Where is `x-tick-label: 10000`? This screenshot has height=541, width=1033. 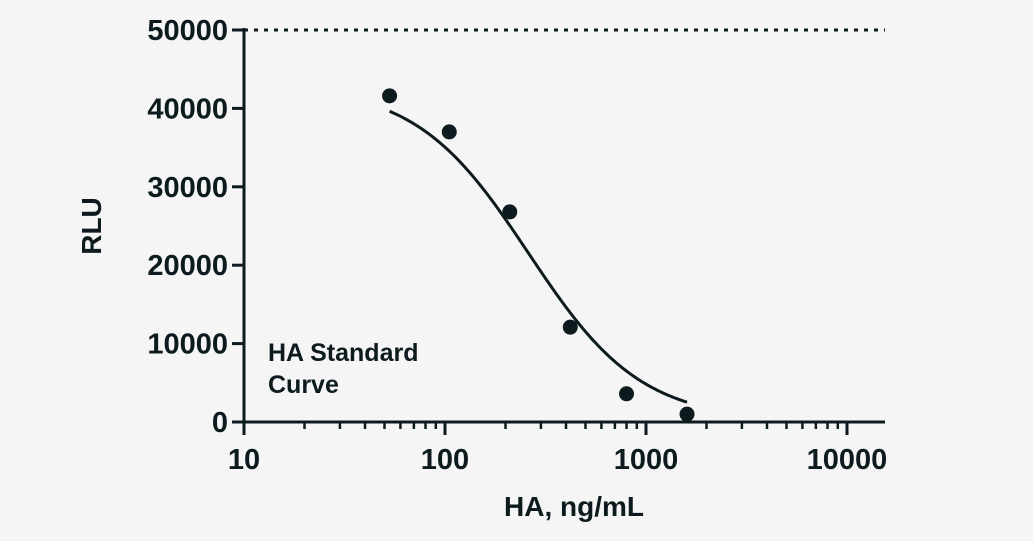 x-tick-label: 10000 is located at coordinates (847, 460).